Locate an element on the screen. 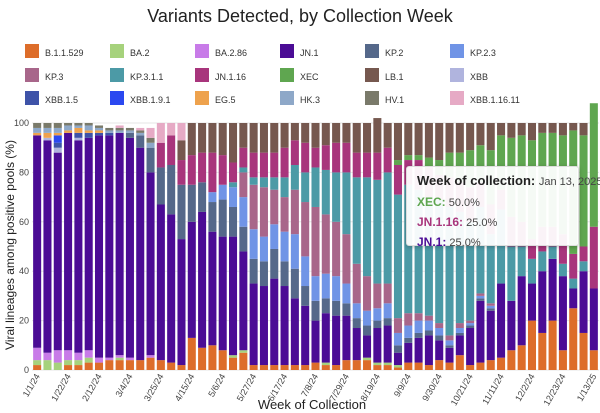 The height and width of the screenshot is (413, 600). legend-item: XBB is located at coordinates (469, 75).